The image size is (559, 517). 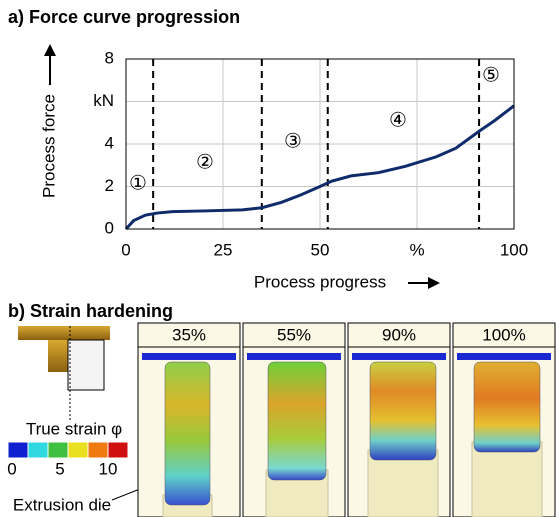 I want to click on x-tick-label: 25, so click(x=223, y=249).